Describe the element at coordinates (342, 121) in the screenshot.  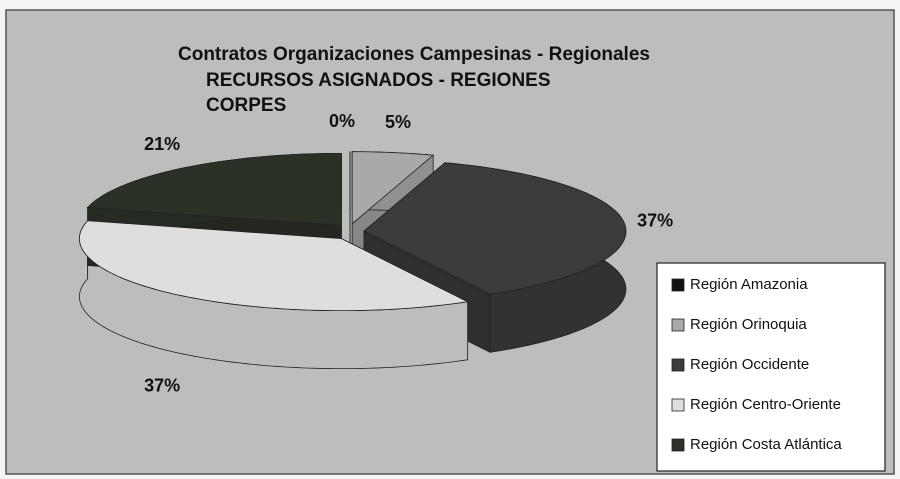
I see `data-label: 0%` at that location.